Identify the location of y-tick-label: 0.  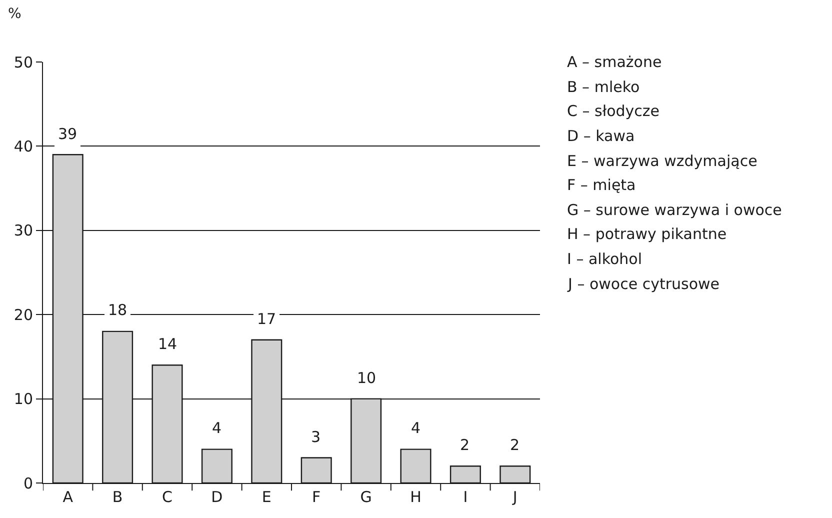
(28, 483).